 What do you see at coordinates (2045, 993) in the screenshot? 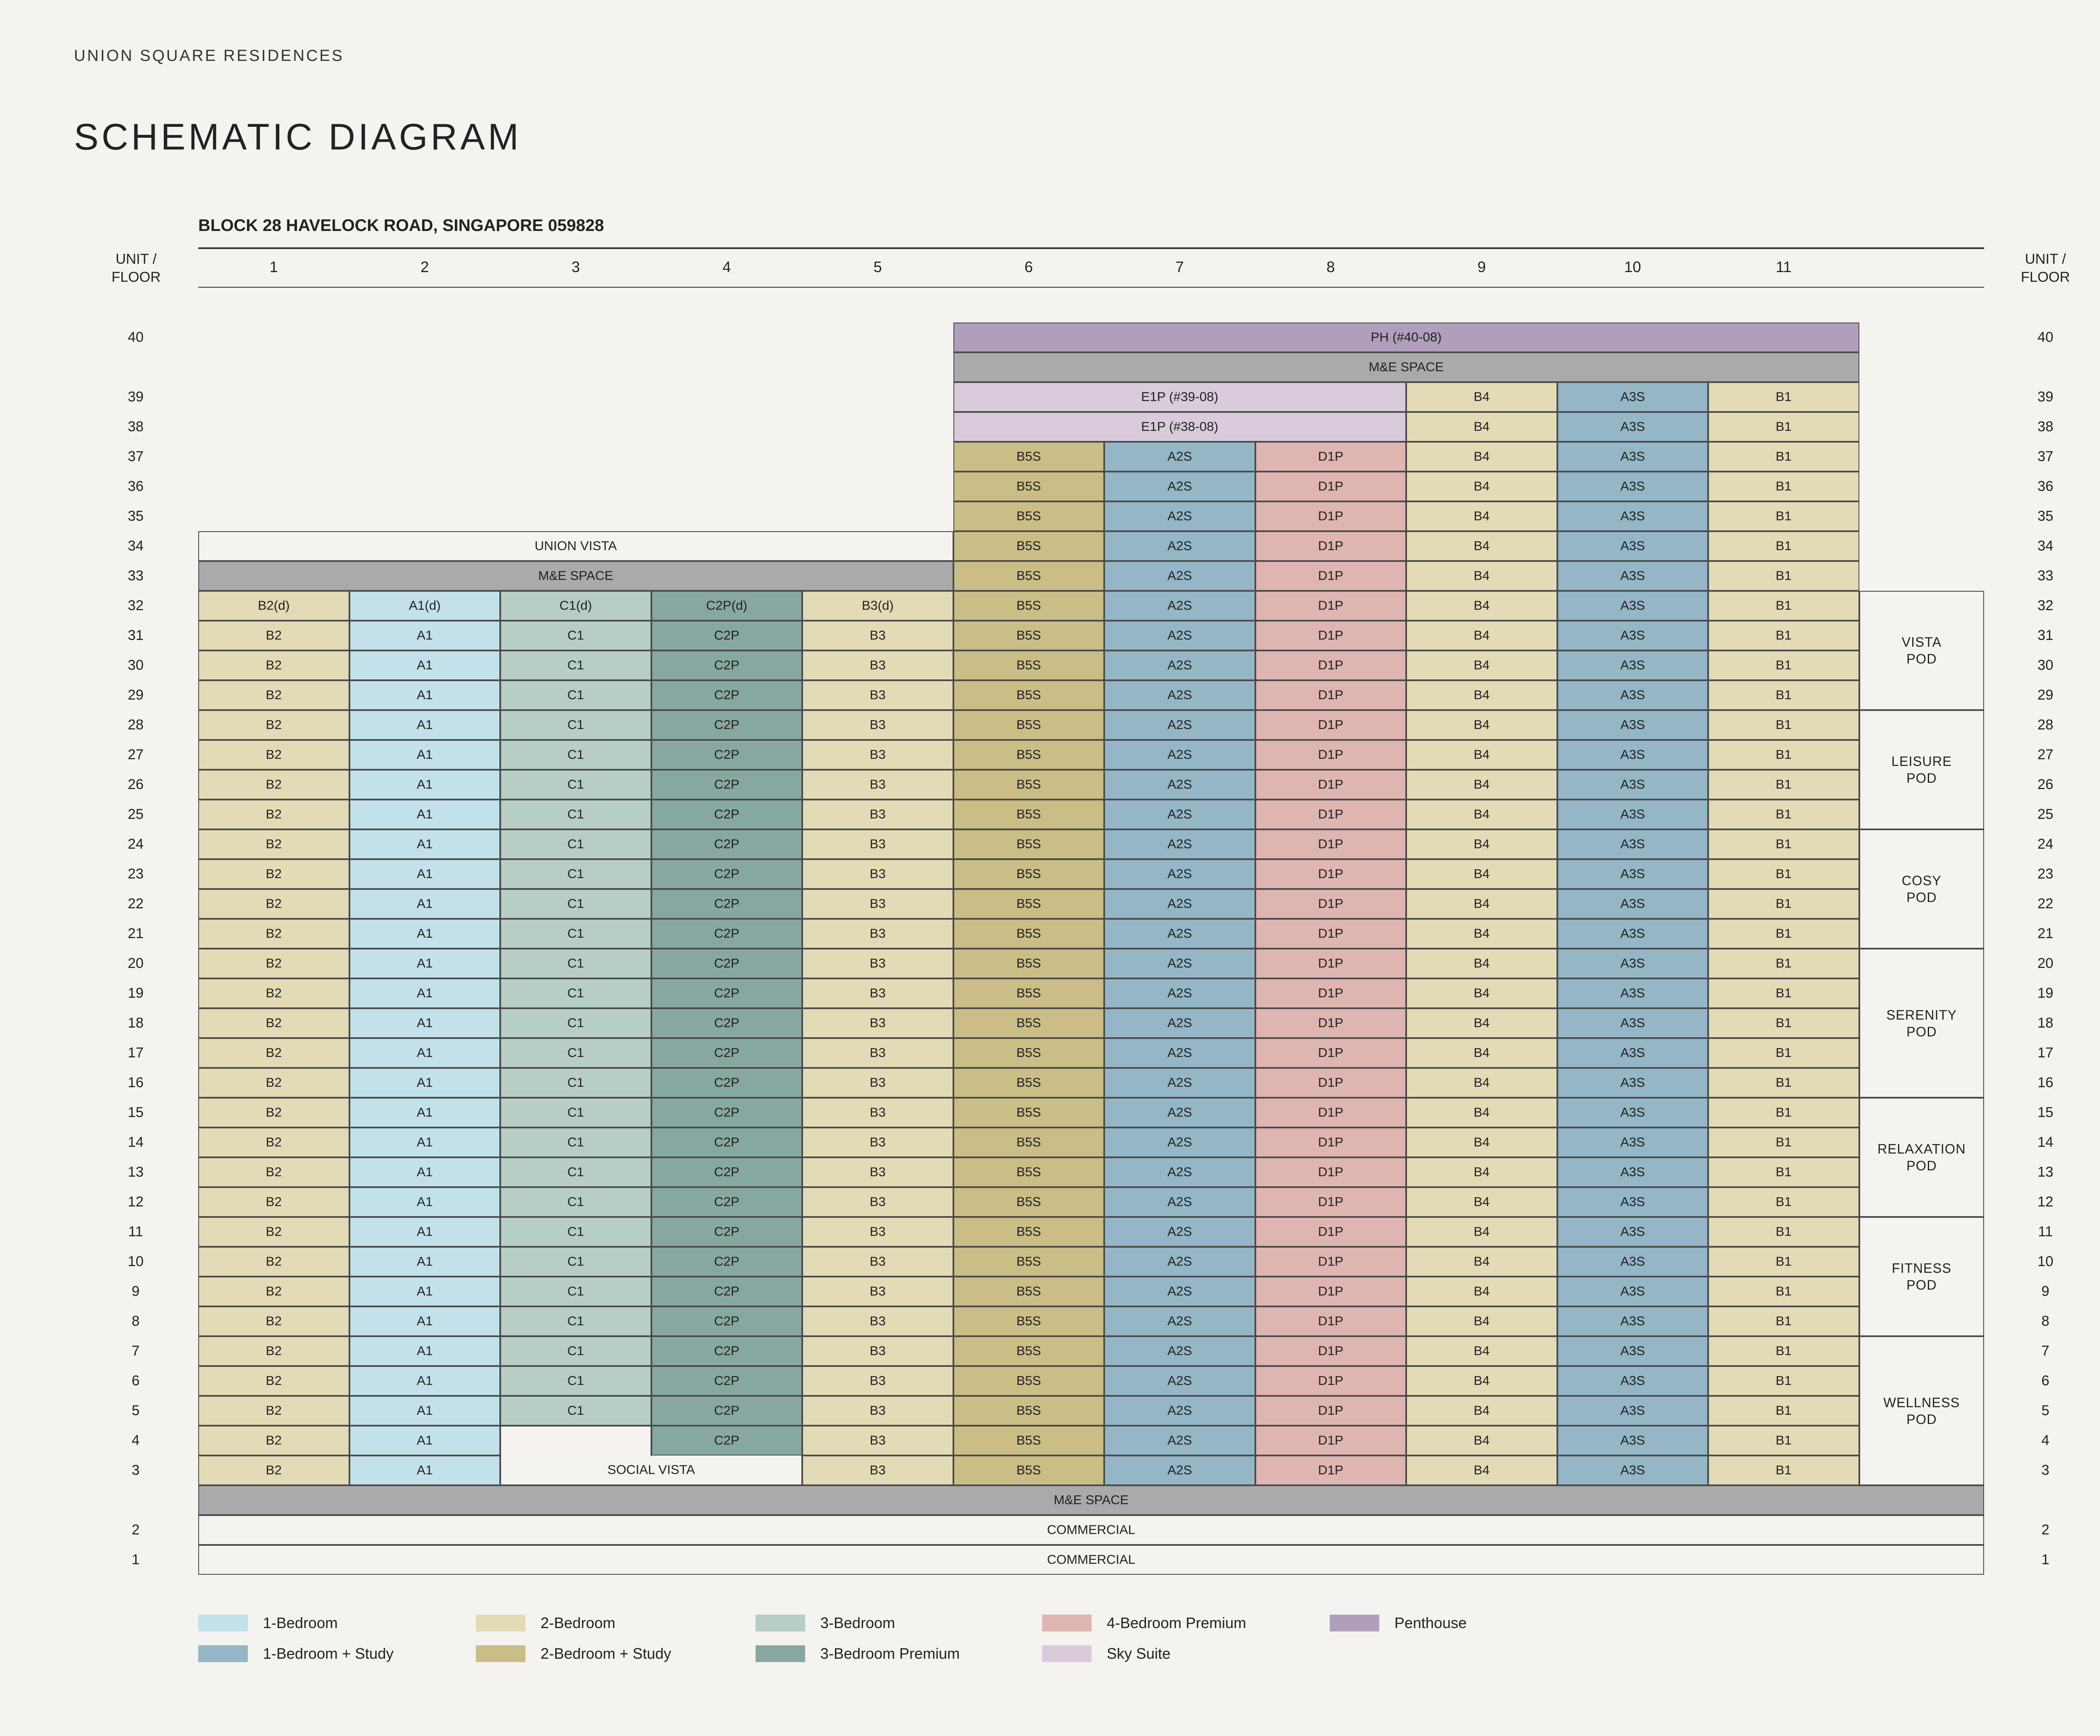
I see `floor-label: 19` at bounding box center [2045, 993].